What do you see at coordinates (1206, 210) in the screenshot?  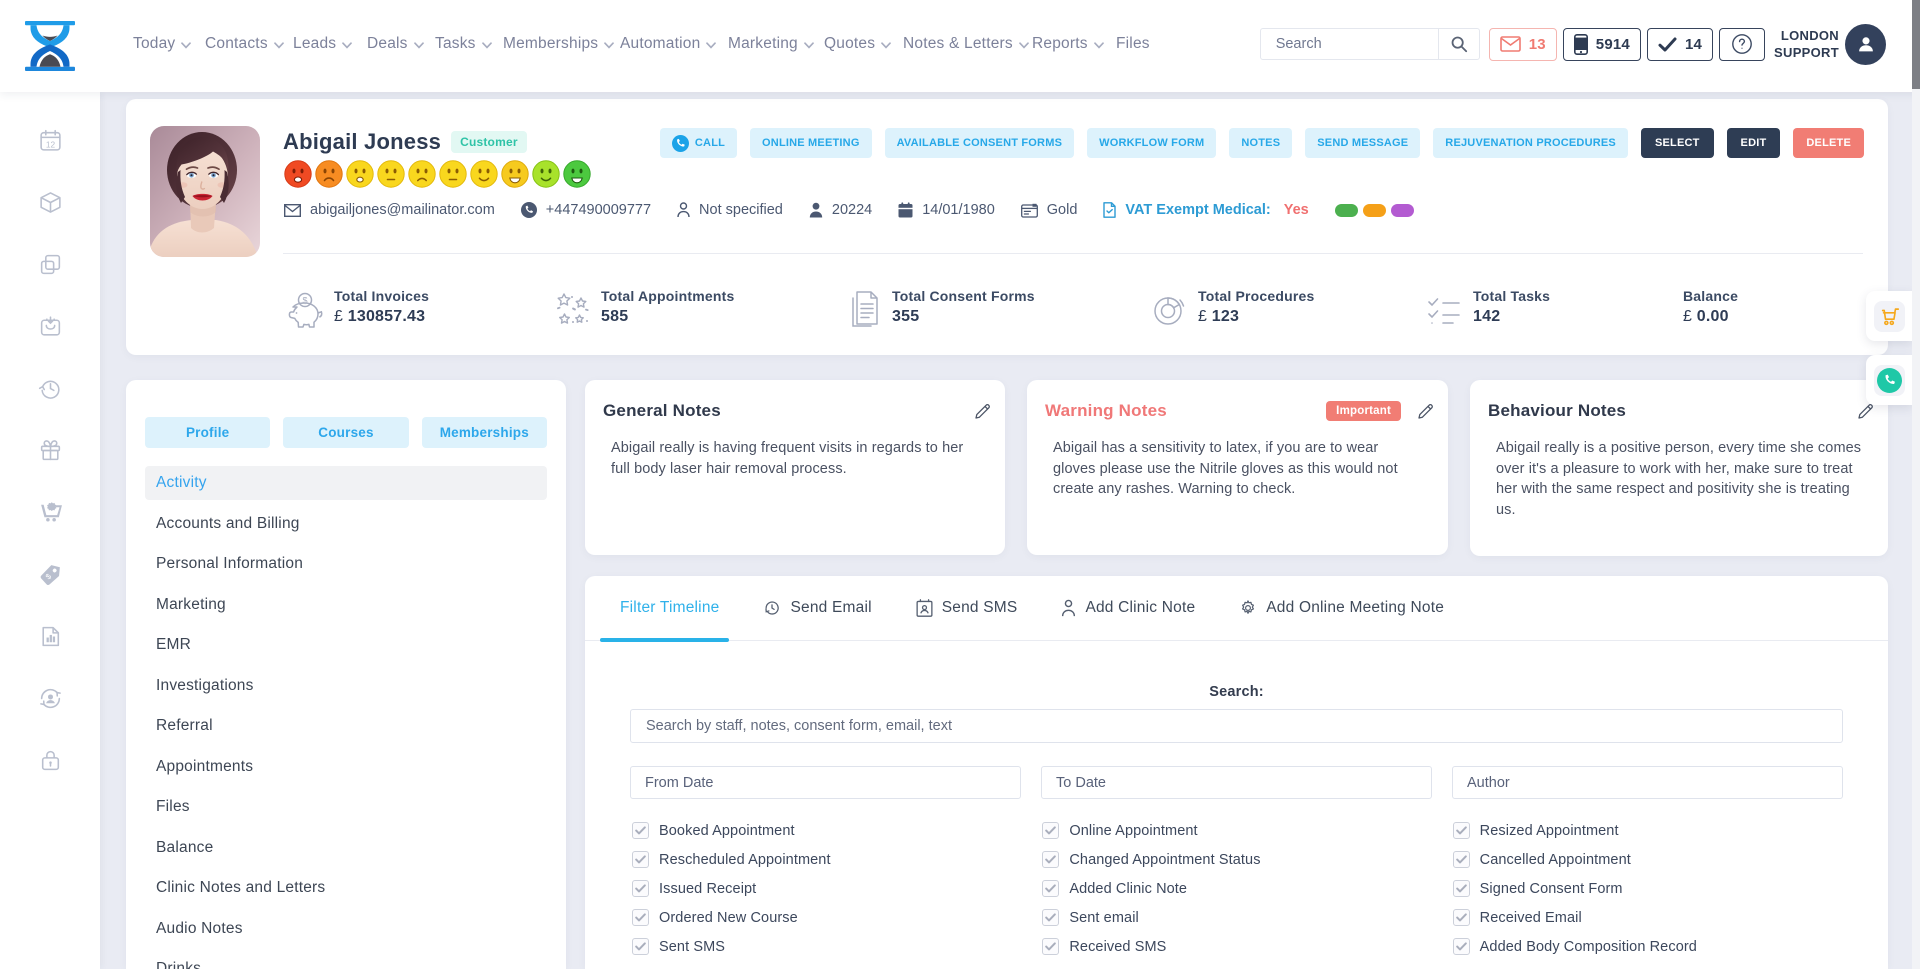 I see `client-vat-exempt: VAT Exempt Medical: Yes` at bounding box center [1206, 210].